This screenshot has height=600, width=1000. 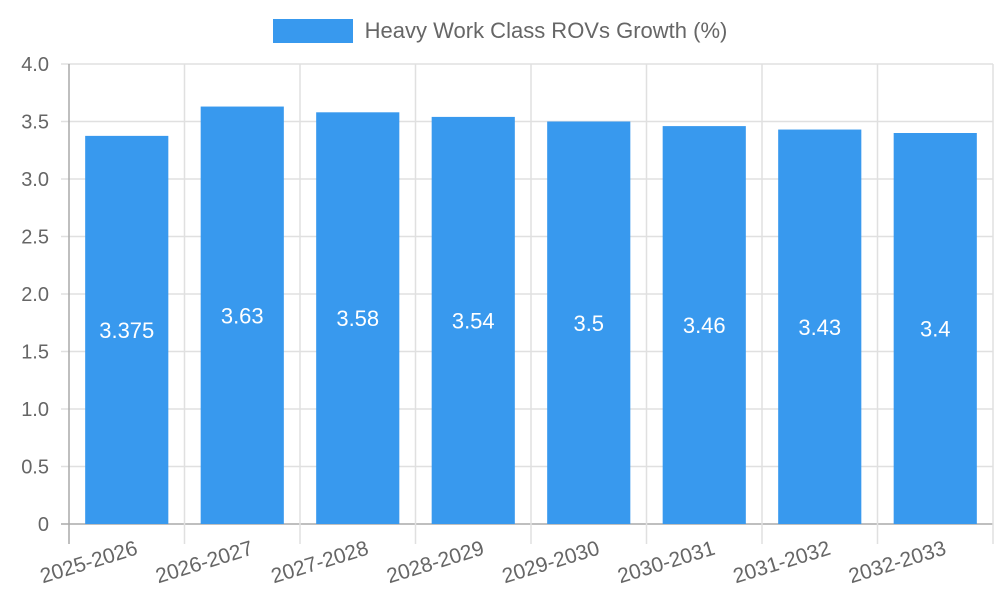 I want to click on y-tick-label: 1.0, so click(x=35, y=410).